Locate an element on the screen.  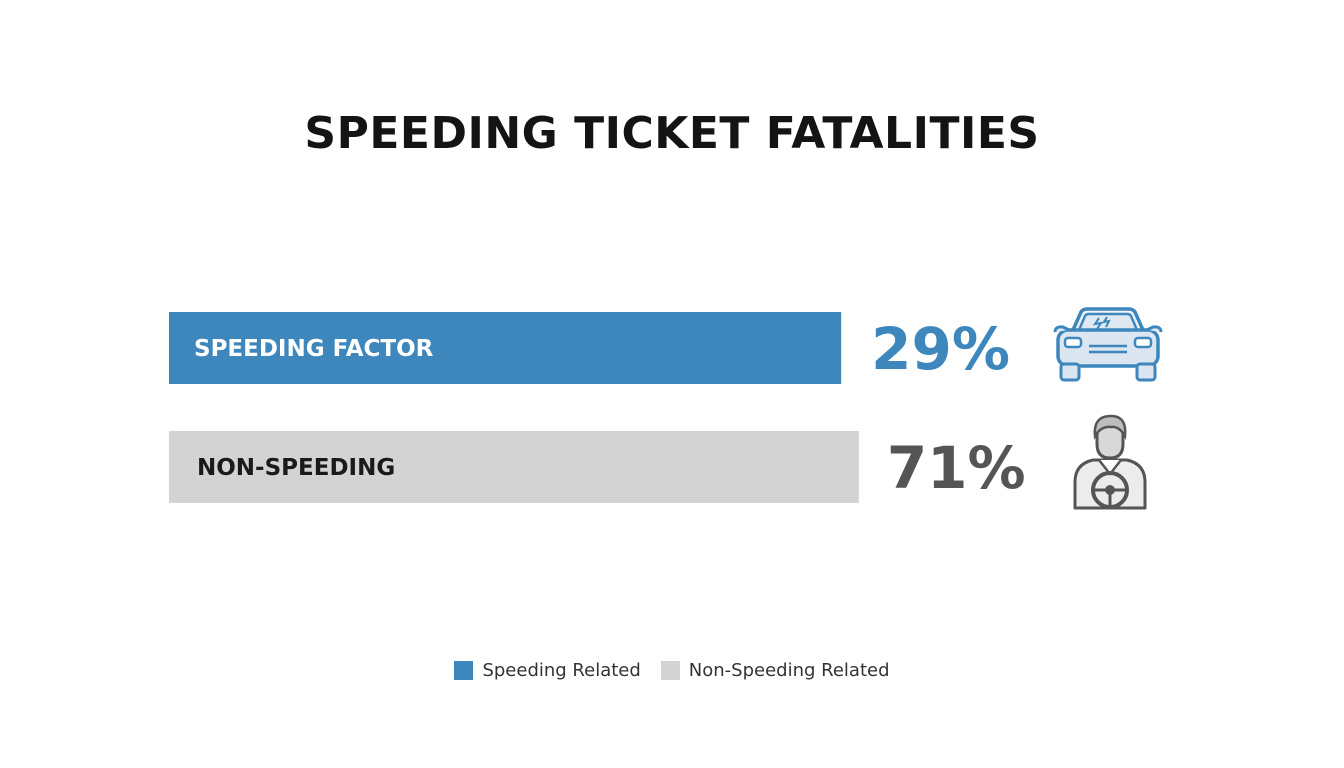
legend: Speeding Related Non-Speeding Related is located at coordinates (672, 670).